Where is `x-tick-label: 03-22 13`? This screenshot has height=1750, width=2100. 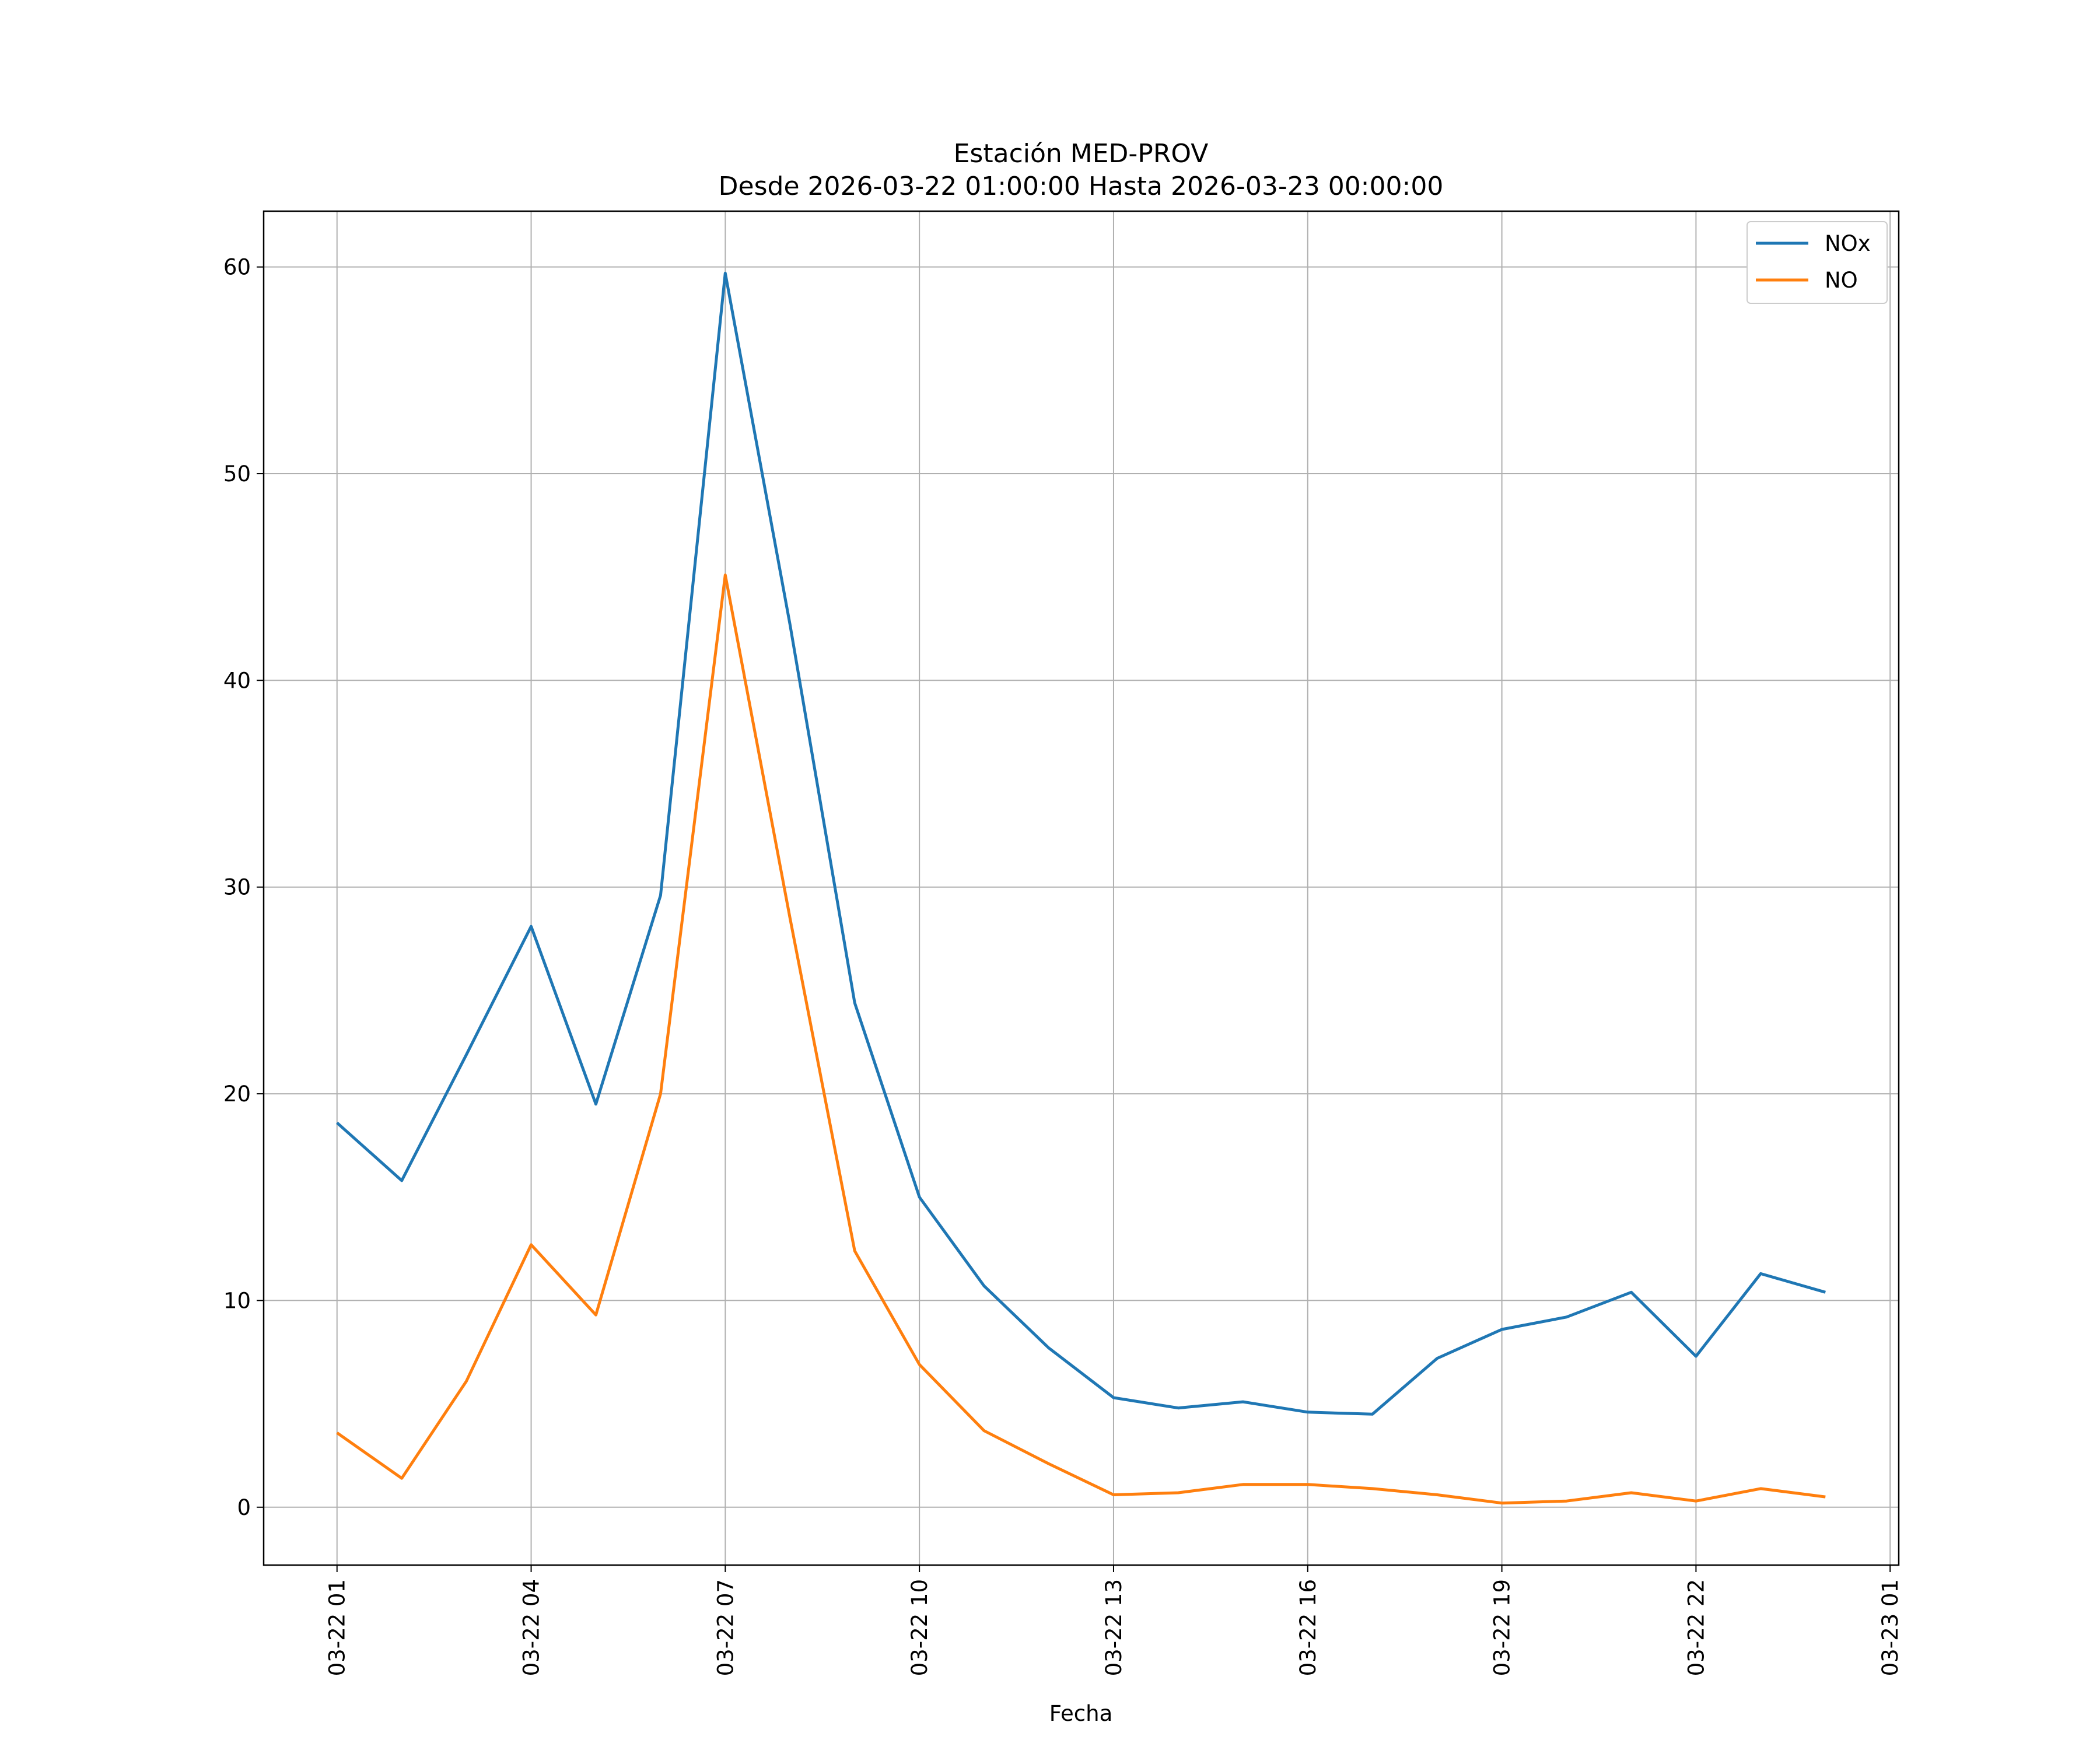
x-tick-label: 03-22 13 is located at coordinates (1113, 1627).